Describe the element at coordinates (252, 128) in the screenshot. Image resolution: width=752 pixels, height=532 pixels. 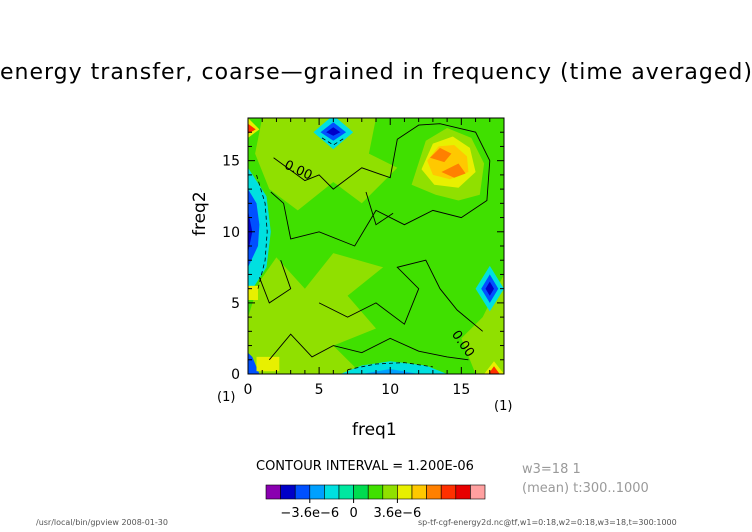
I see `corner-peak-nw-core` at that location.